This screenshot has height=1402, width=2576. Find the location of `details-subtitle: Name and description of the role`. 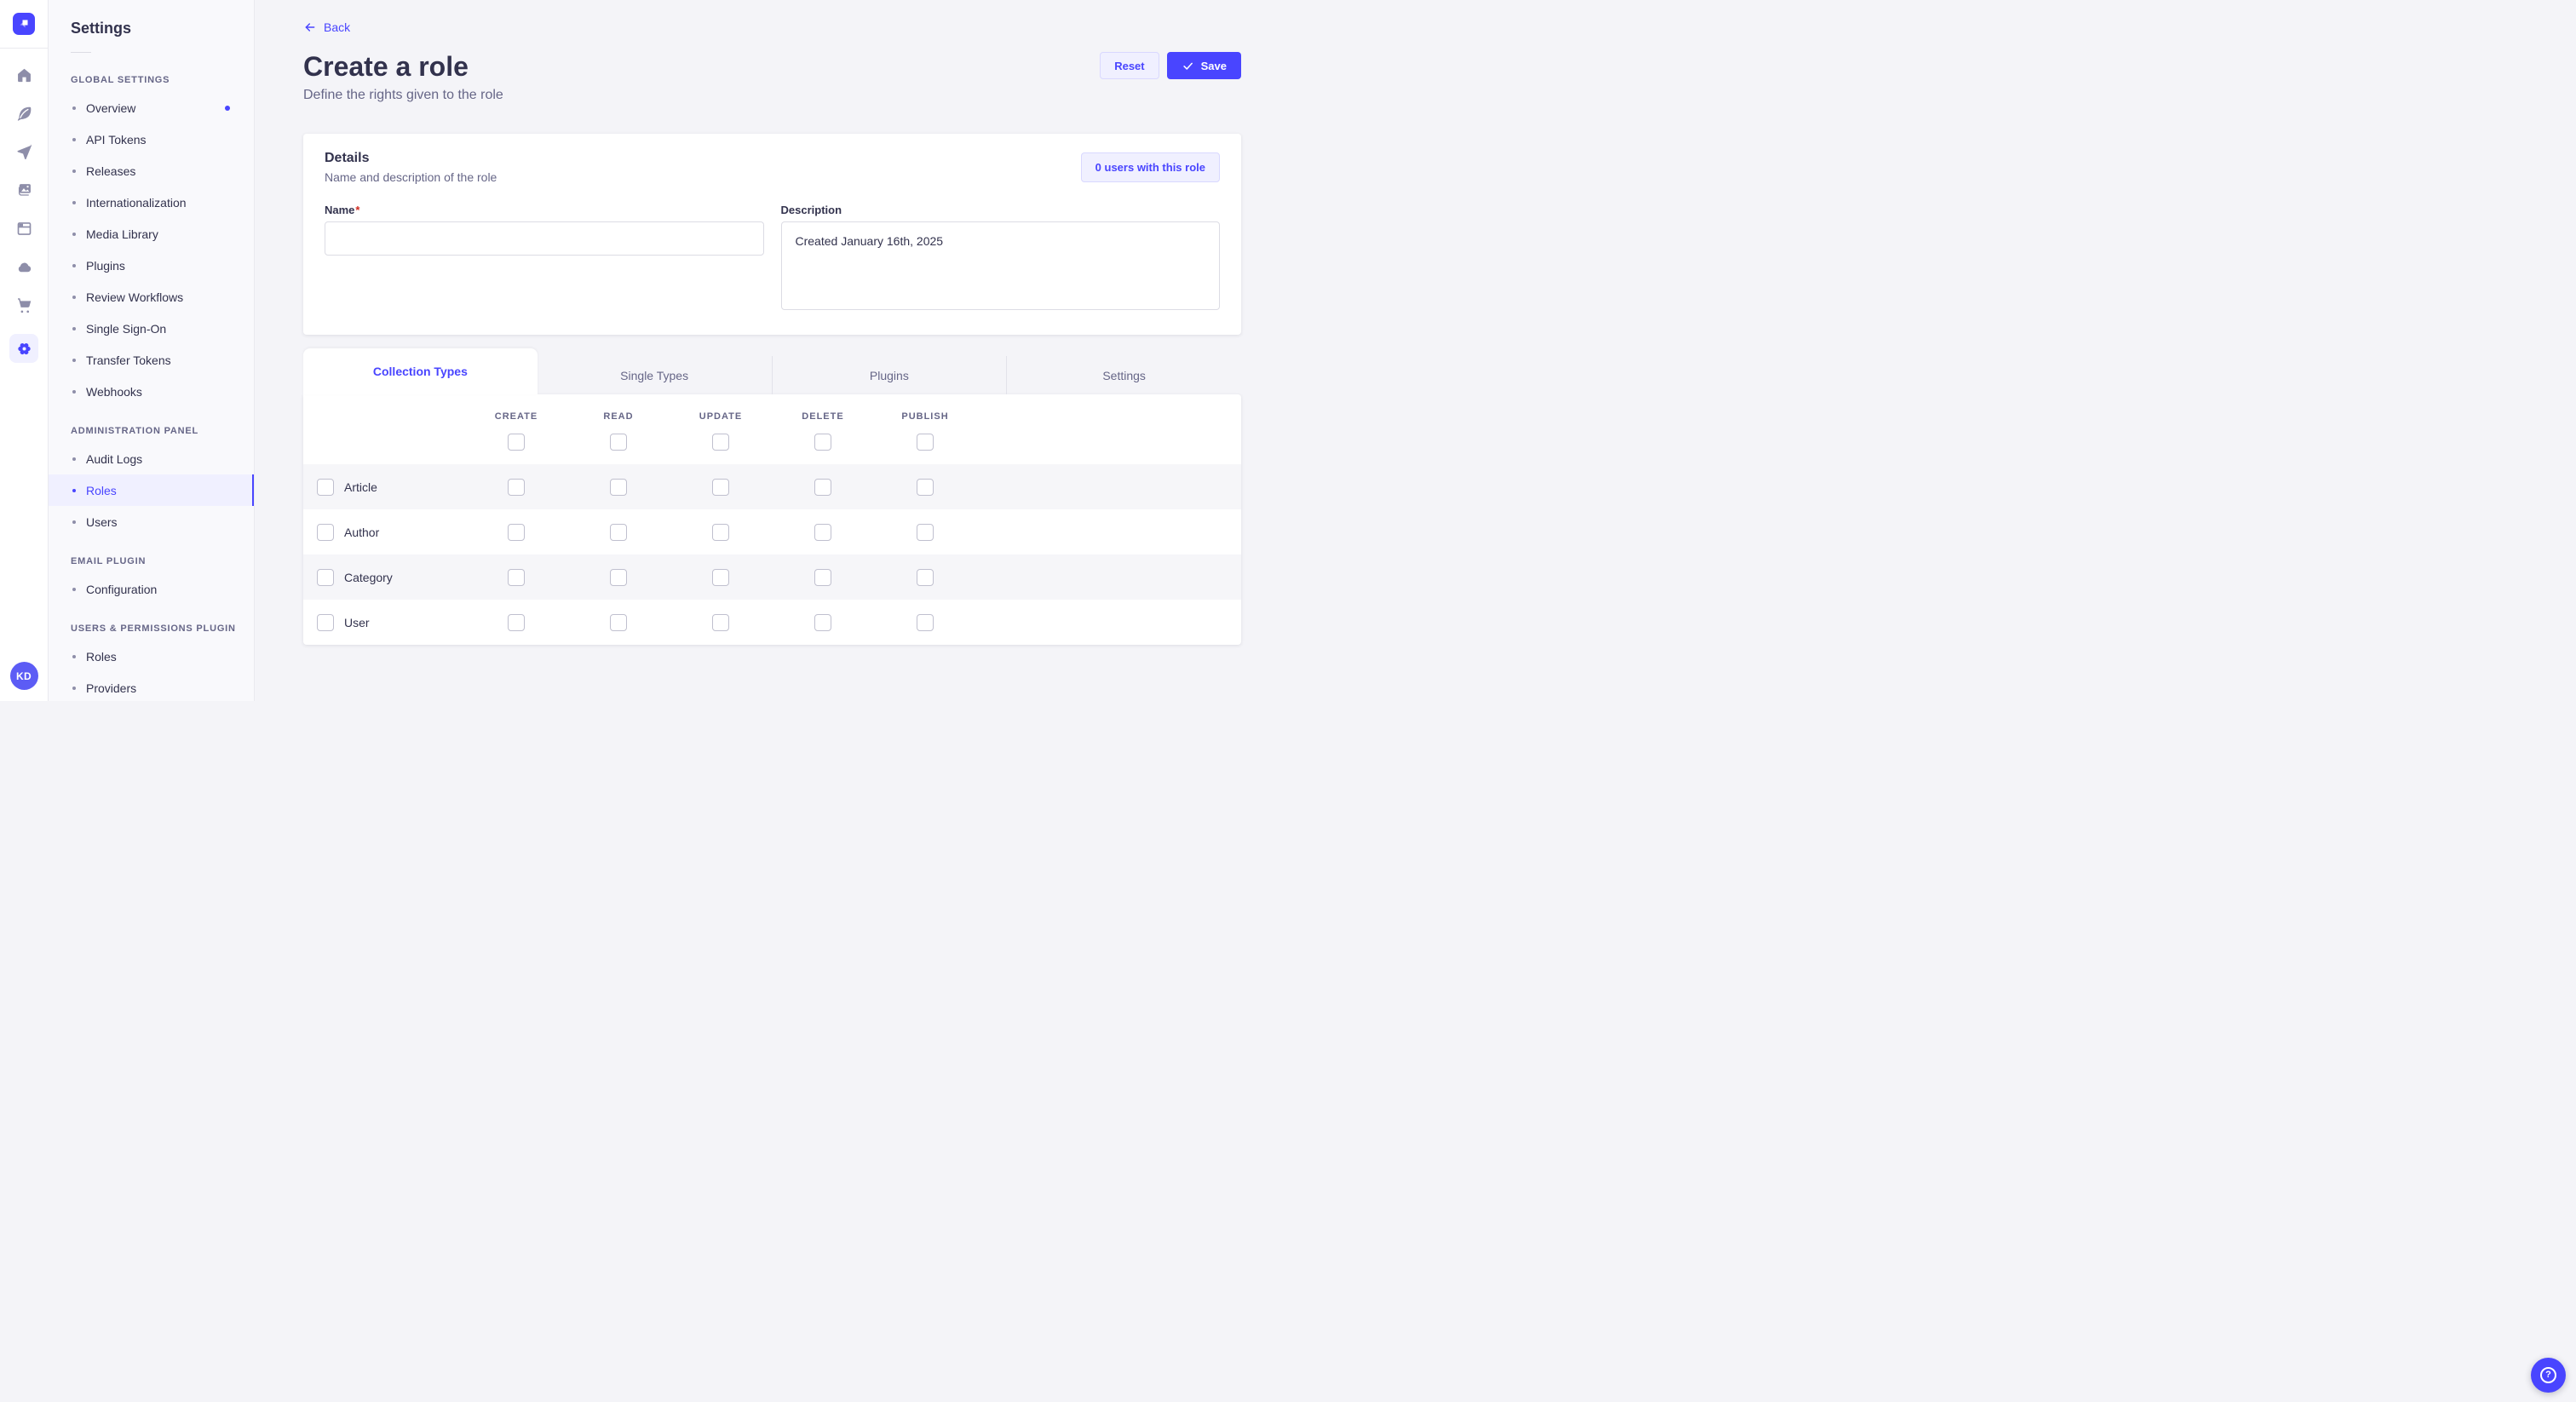

details-subtitle: Name and description of the role is located at coordinates (411, 177).